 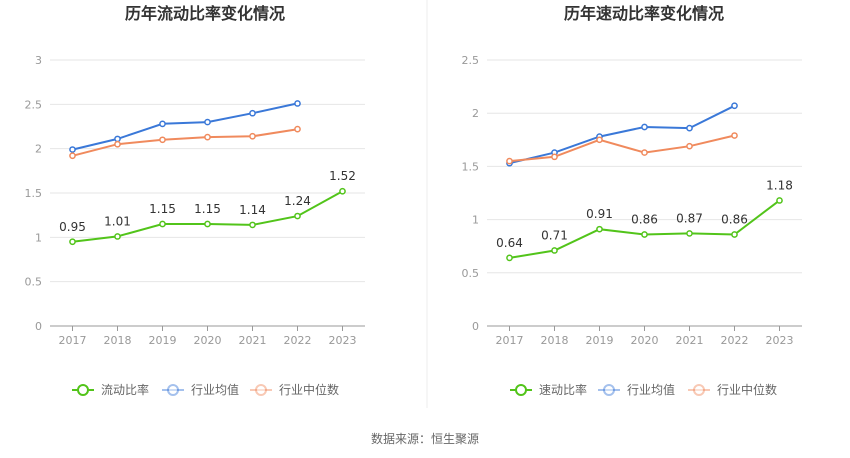 I want to click on legend-item: 速动比率, so click(x=548, y=389).